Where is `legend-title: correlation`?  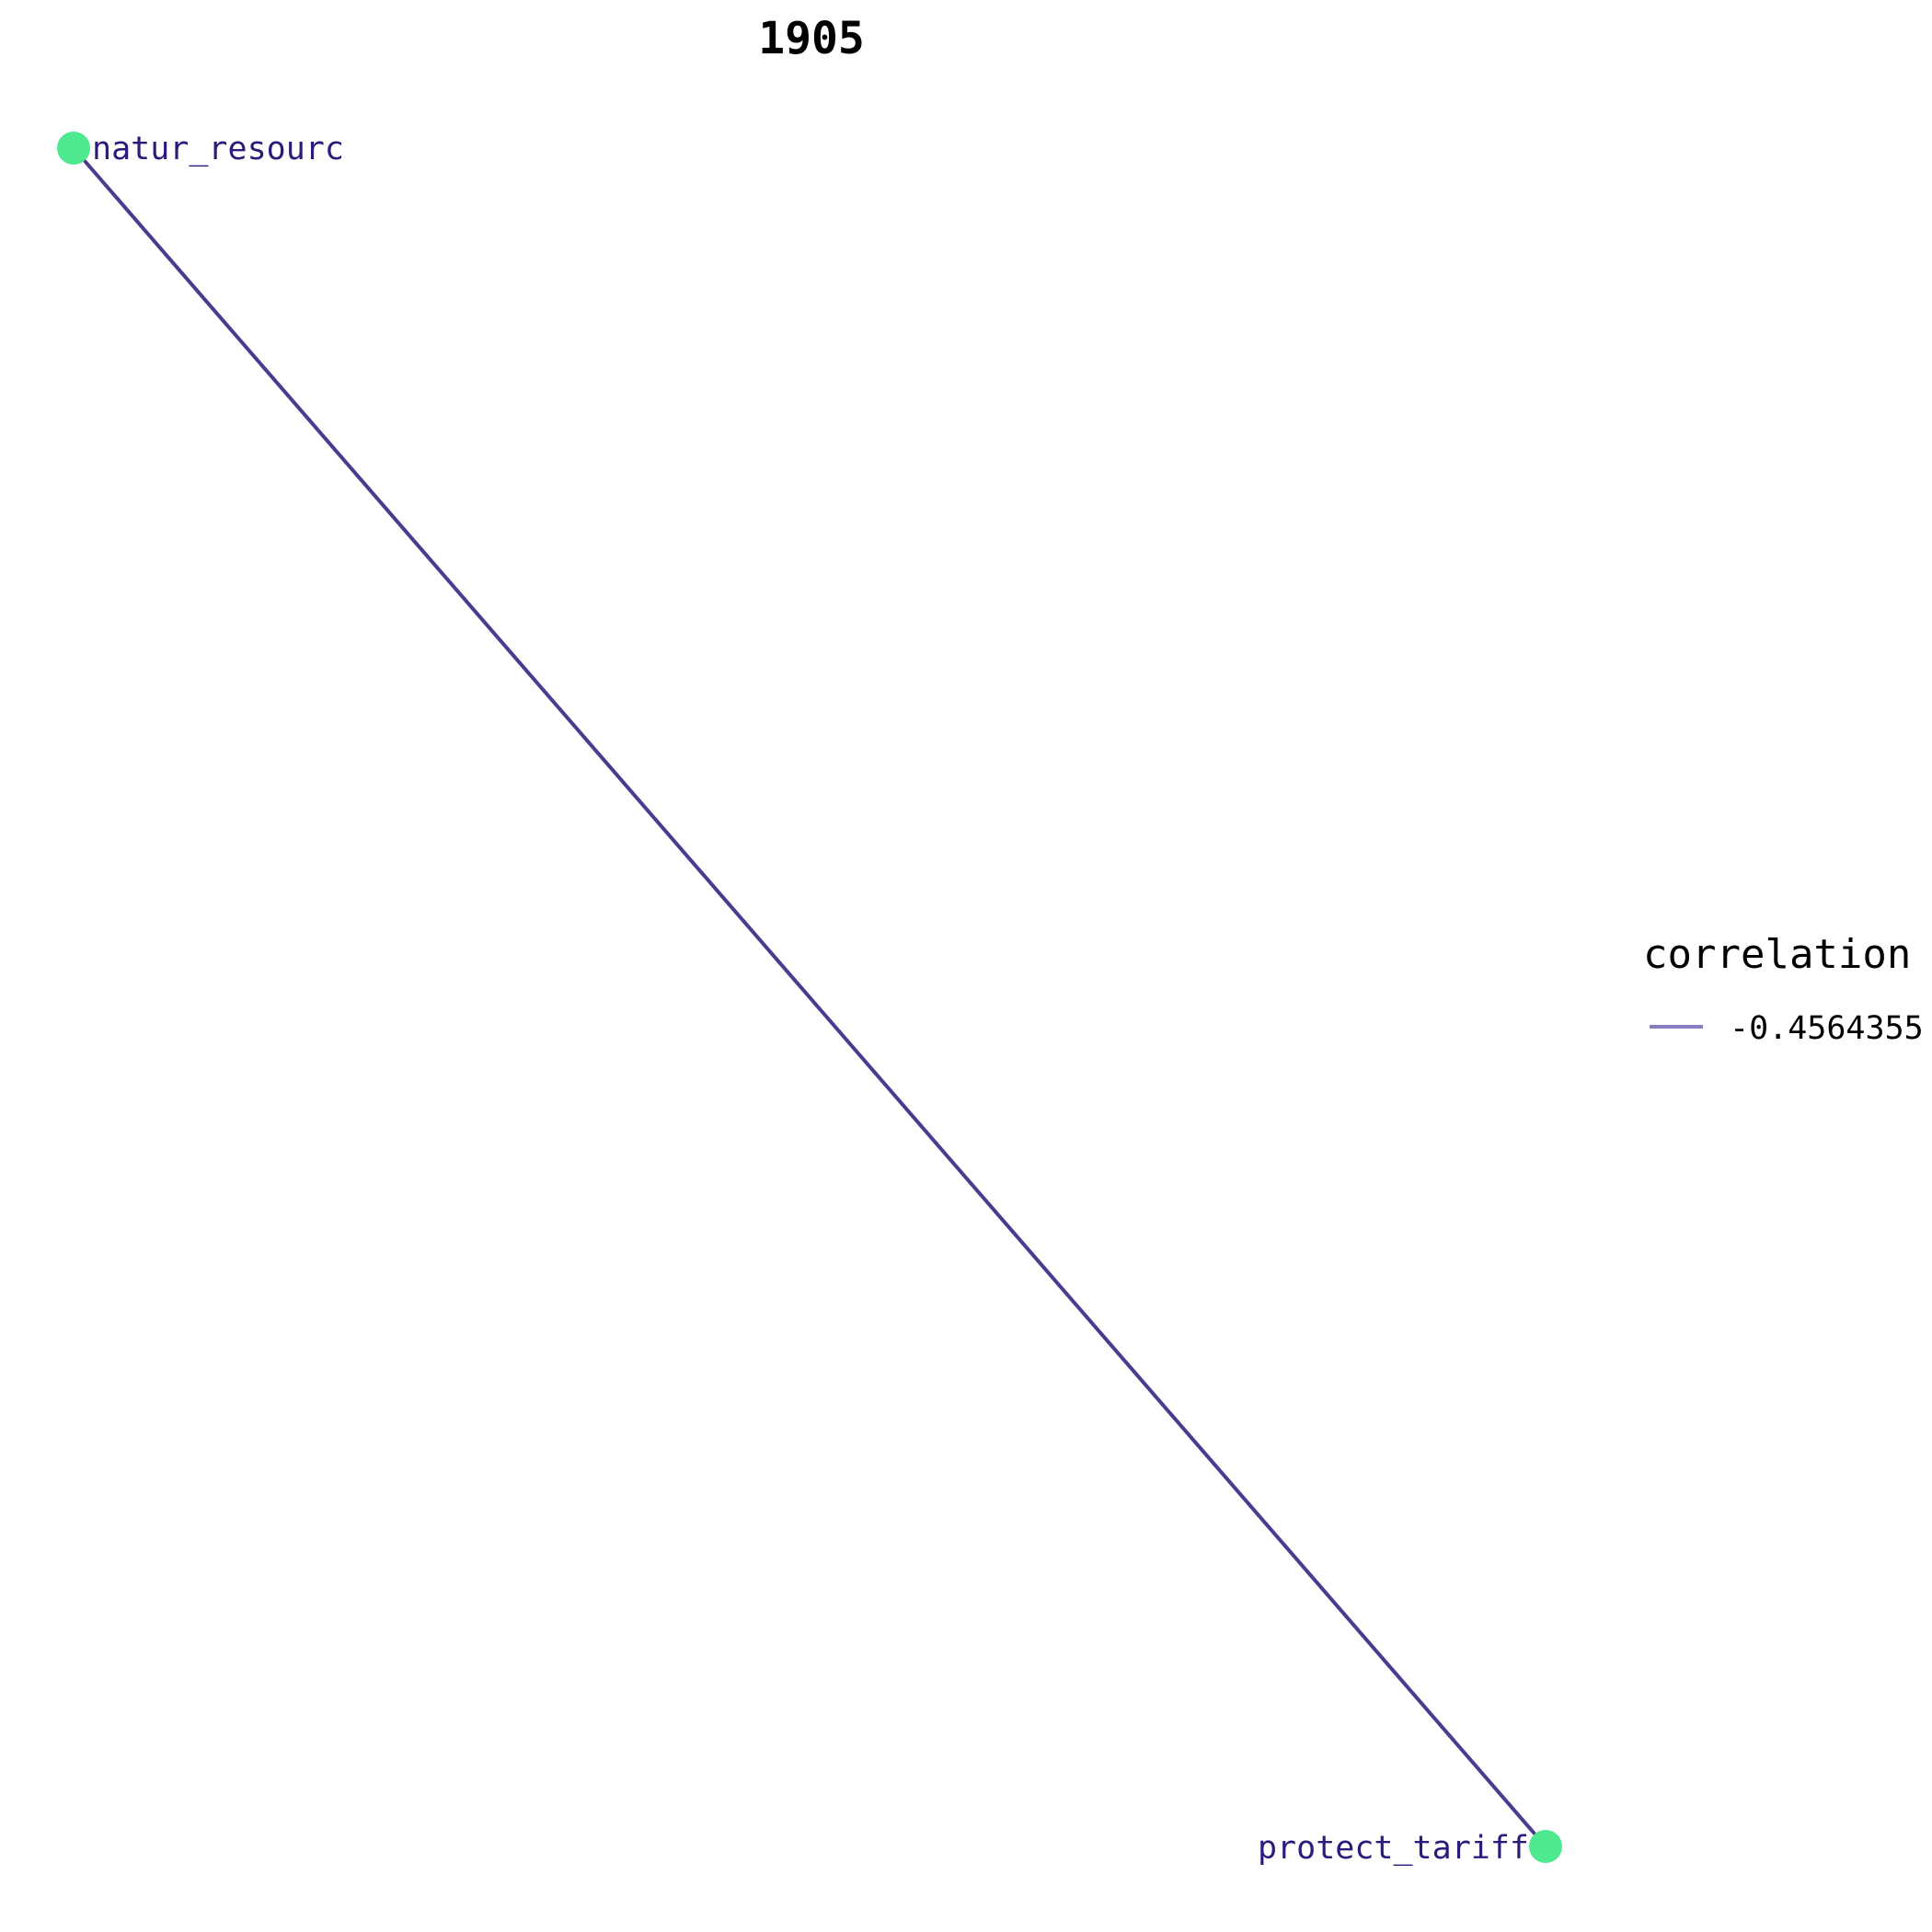
legend-title: correlation is located at coordinates (1777, 954).